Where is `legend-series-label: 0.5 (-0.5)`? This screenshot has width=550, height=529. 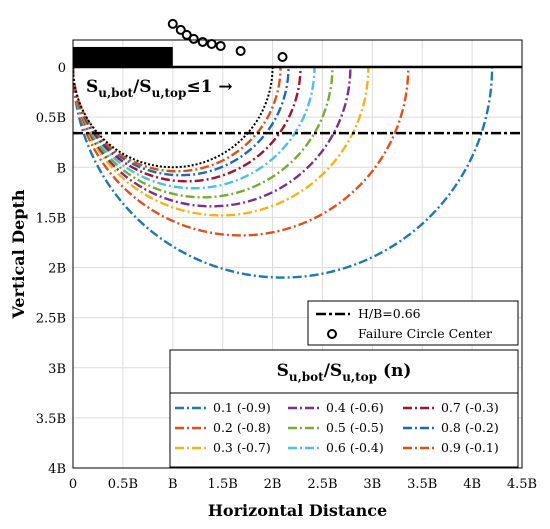 legend-series-label: 0.5 (-0.5) is located at coordinates (355, 427).